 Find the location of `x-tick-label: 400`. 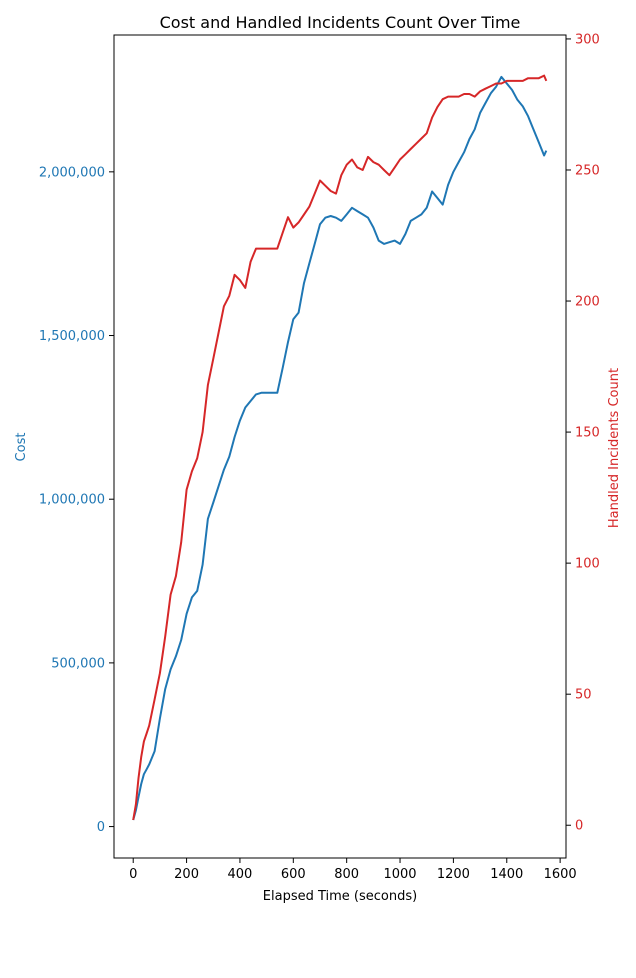

x-tick-label: 400 is located at coordinates (240, 874).